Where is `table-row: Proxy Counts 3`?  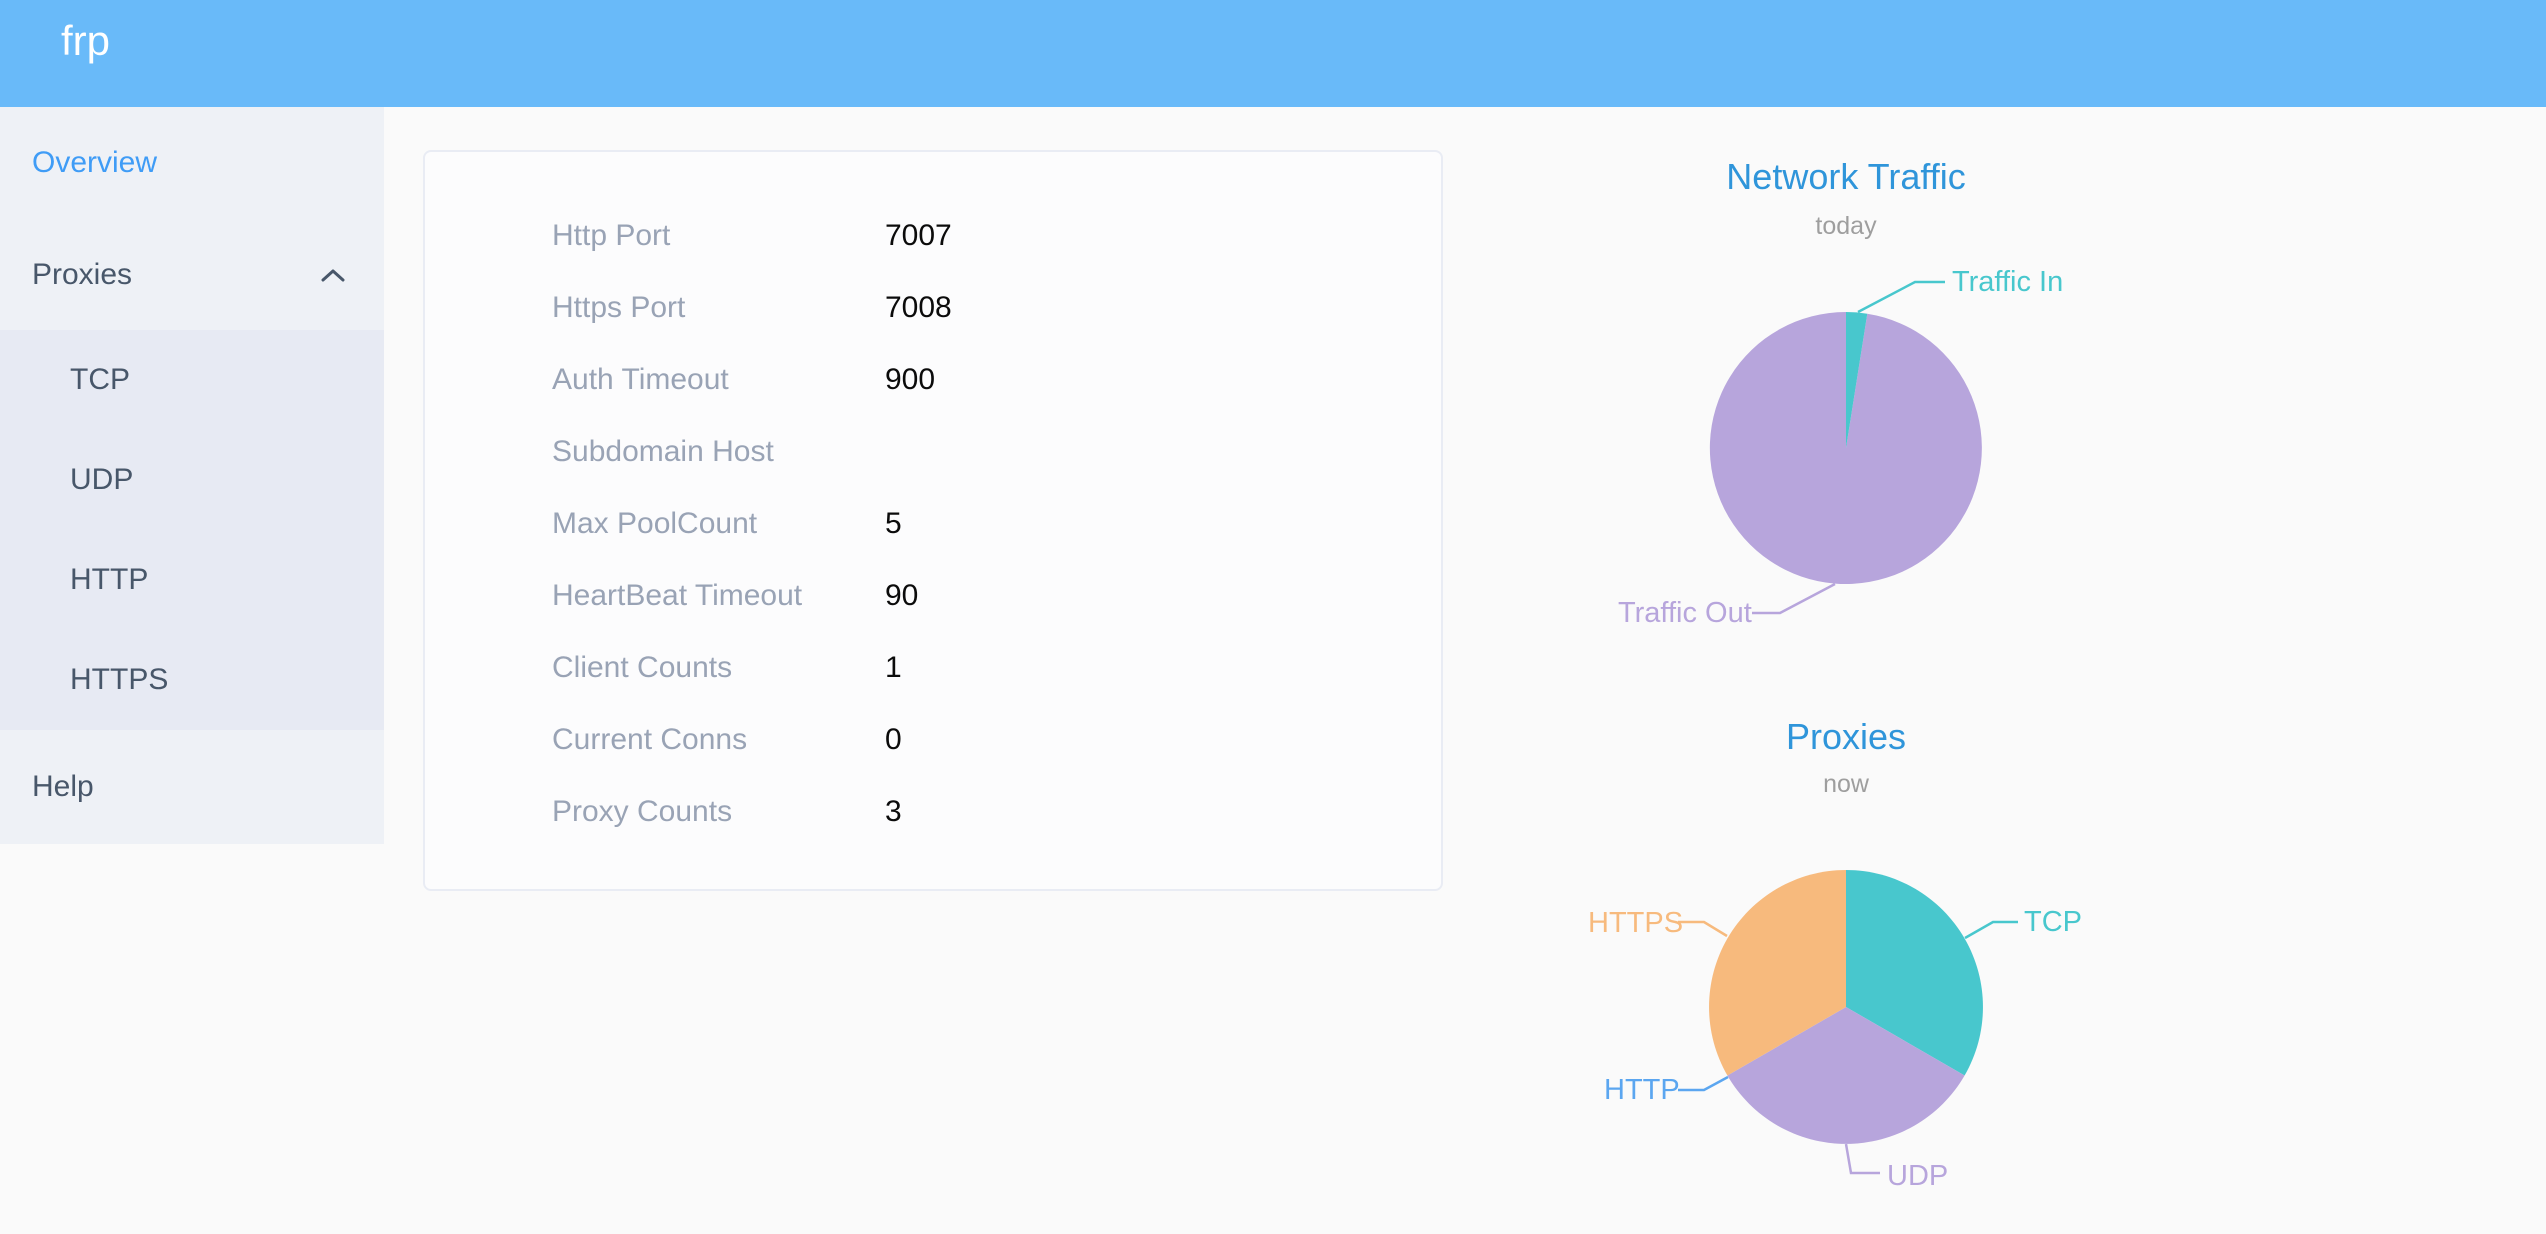
table-row: Proxy Counts 3 is located at coordinates (933, 812).